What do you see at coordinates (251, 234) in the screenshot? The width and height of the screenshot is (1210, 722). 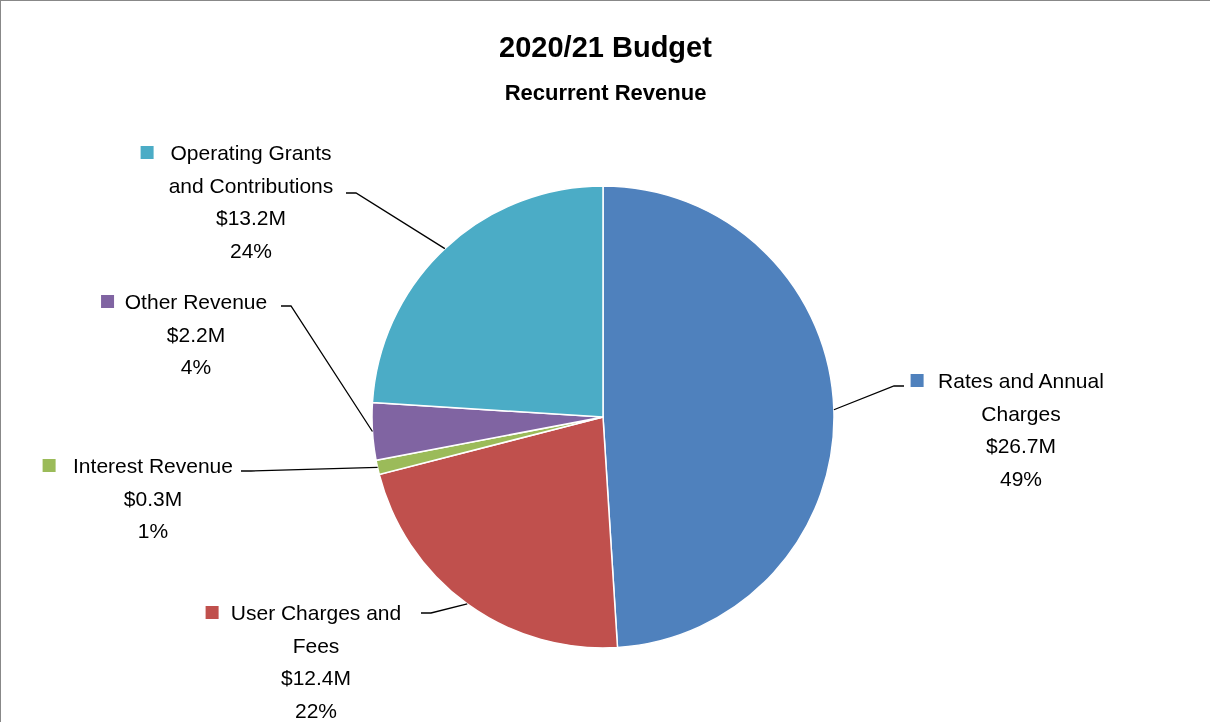 I see `data-label: $13.2M 24%` at bounding box center [251, 234].